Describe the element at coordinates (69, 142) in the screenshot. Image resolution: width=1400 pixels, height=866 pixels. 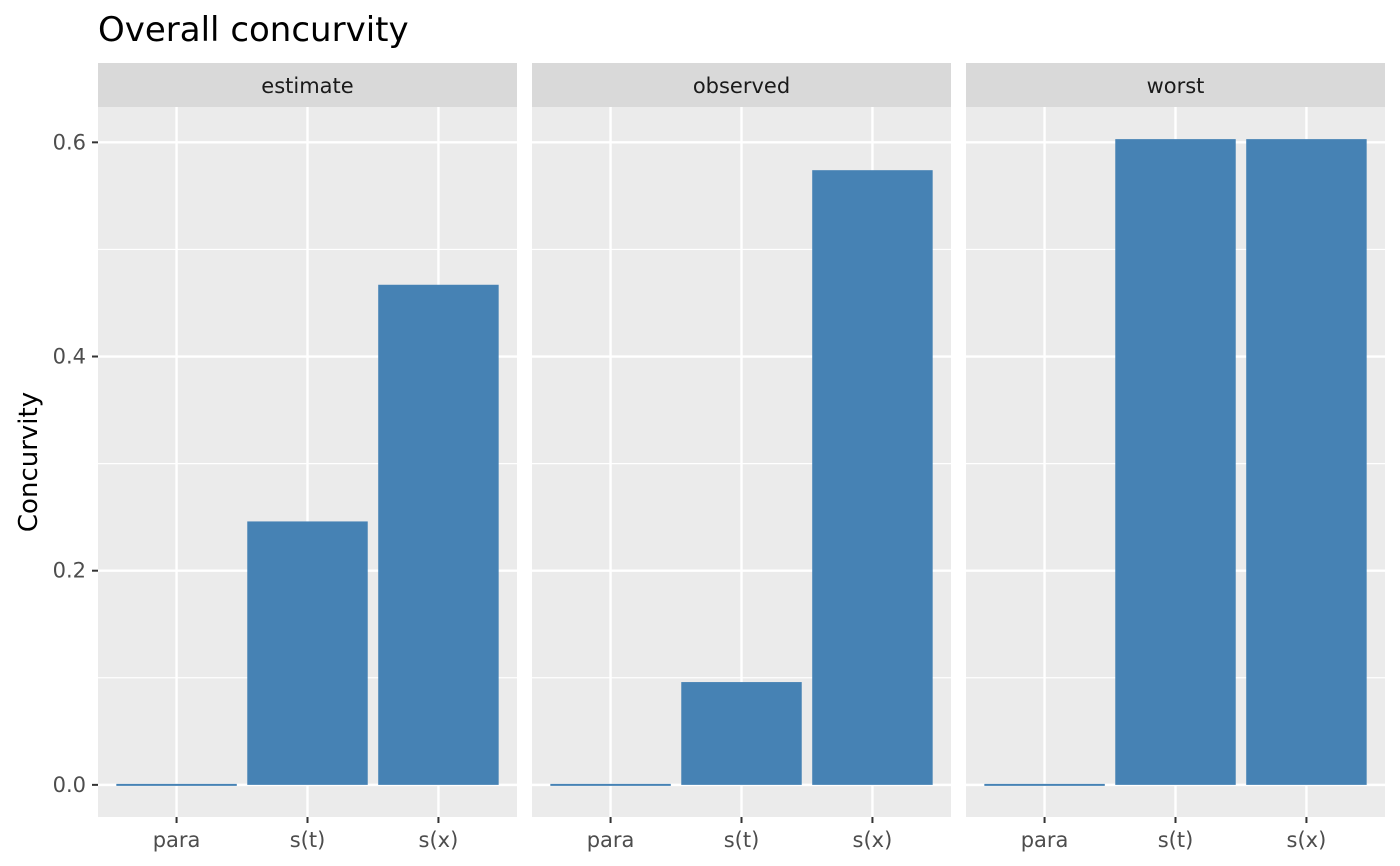
I see `y-tick-label: 0.6` at that location.